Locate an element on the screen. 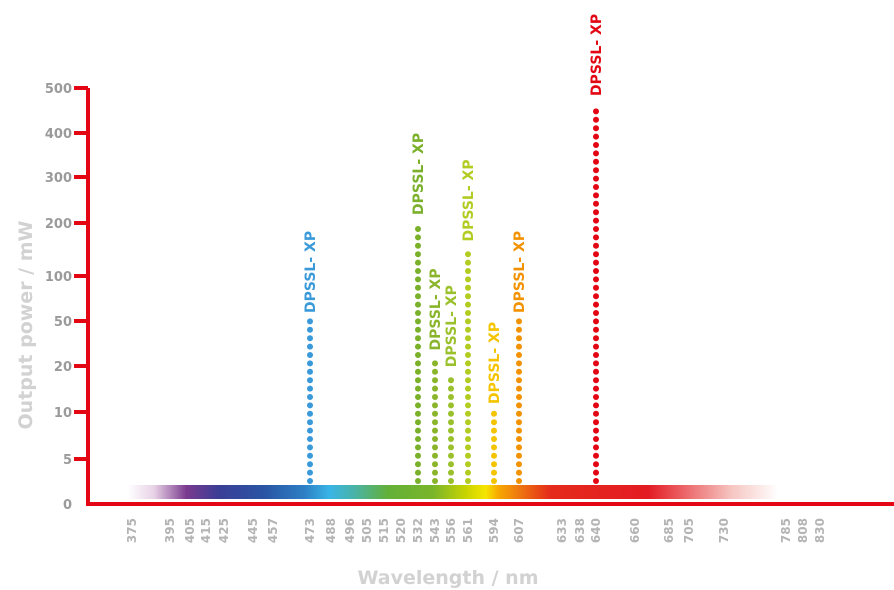  y-tick-label: 400 is located at coordinates (58, 134).